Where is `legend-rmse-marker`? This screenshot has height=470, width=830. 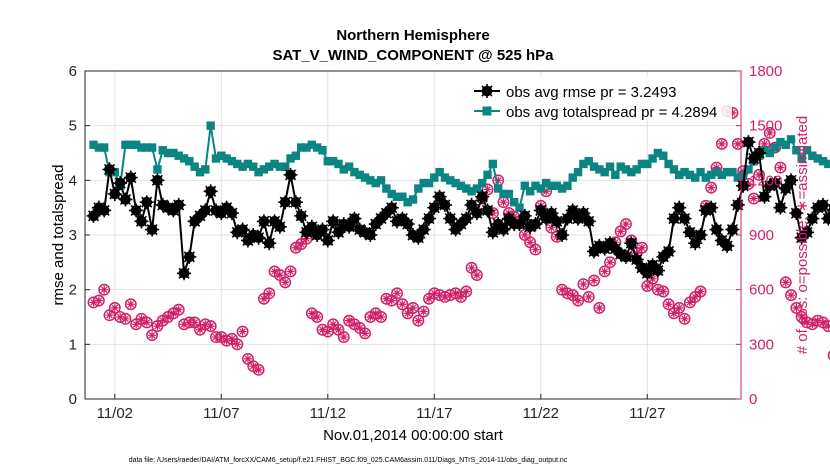 legend-rmse-marker is located at coordinates (487, 91).